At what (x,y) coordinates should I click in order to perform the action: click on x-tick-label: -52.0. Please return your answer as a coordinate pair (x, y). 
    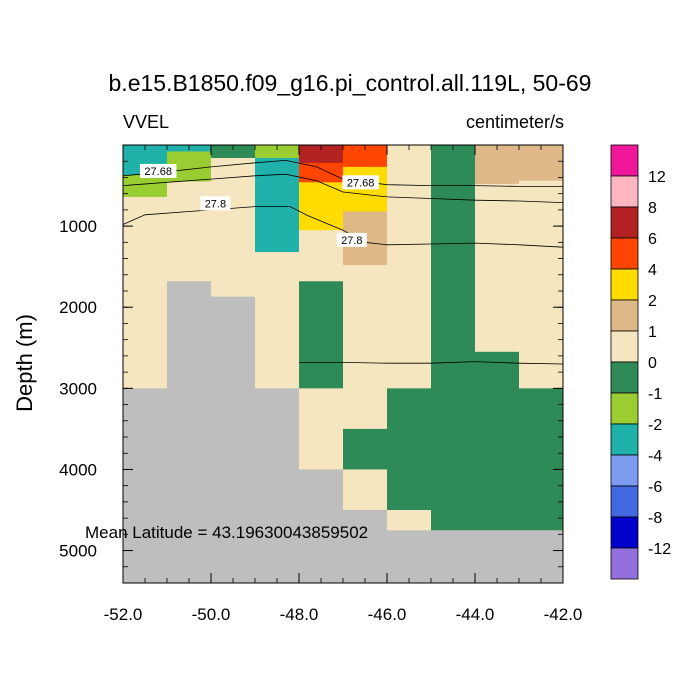
    Looking at the image, I should click on (123, 614).